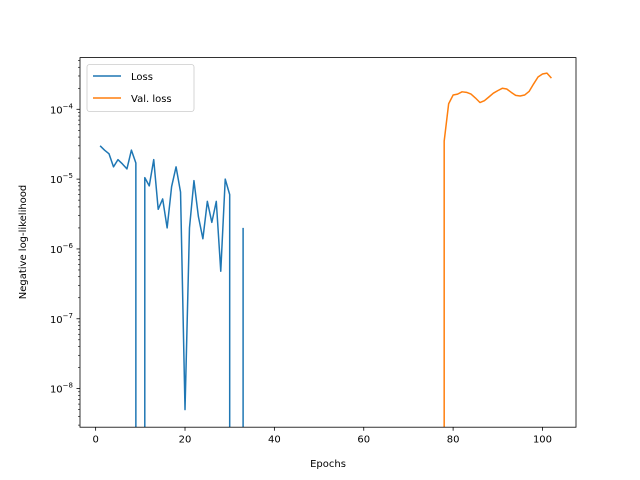 The width and height of the screenshot is (640, 480). Describe the element at coordinates (68, 386) in the screenshot. I see `y-tick-exponent: −8` at that location.